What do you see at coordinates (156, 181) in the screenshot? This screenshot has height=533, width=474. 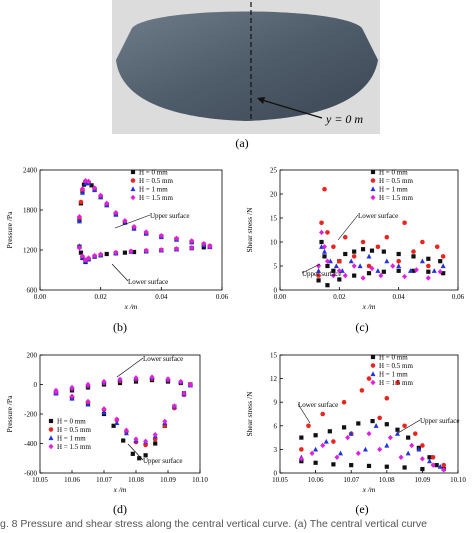 I see `legend-label: H = 0.5 mm` at bounding box center [156, 181].